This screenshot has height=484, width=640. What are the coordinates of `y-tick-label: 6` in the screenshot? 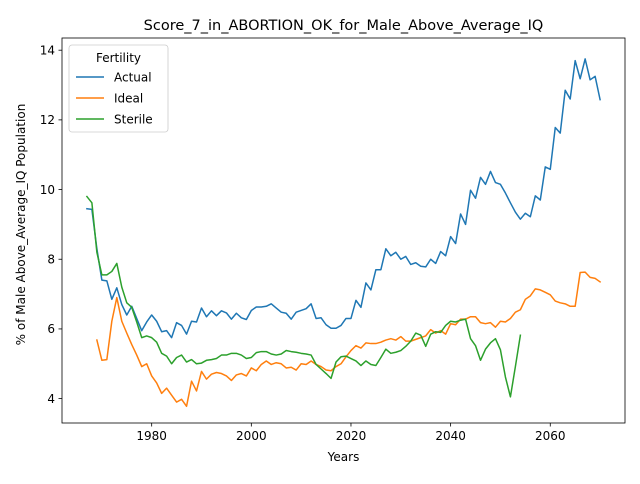 It's located at (51, 329).